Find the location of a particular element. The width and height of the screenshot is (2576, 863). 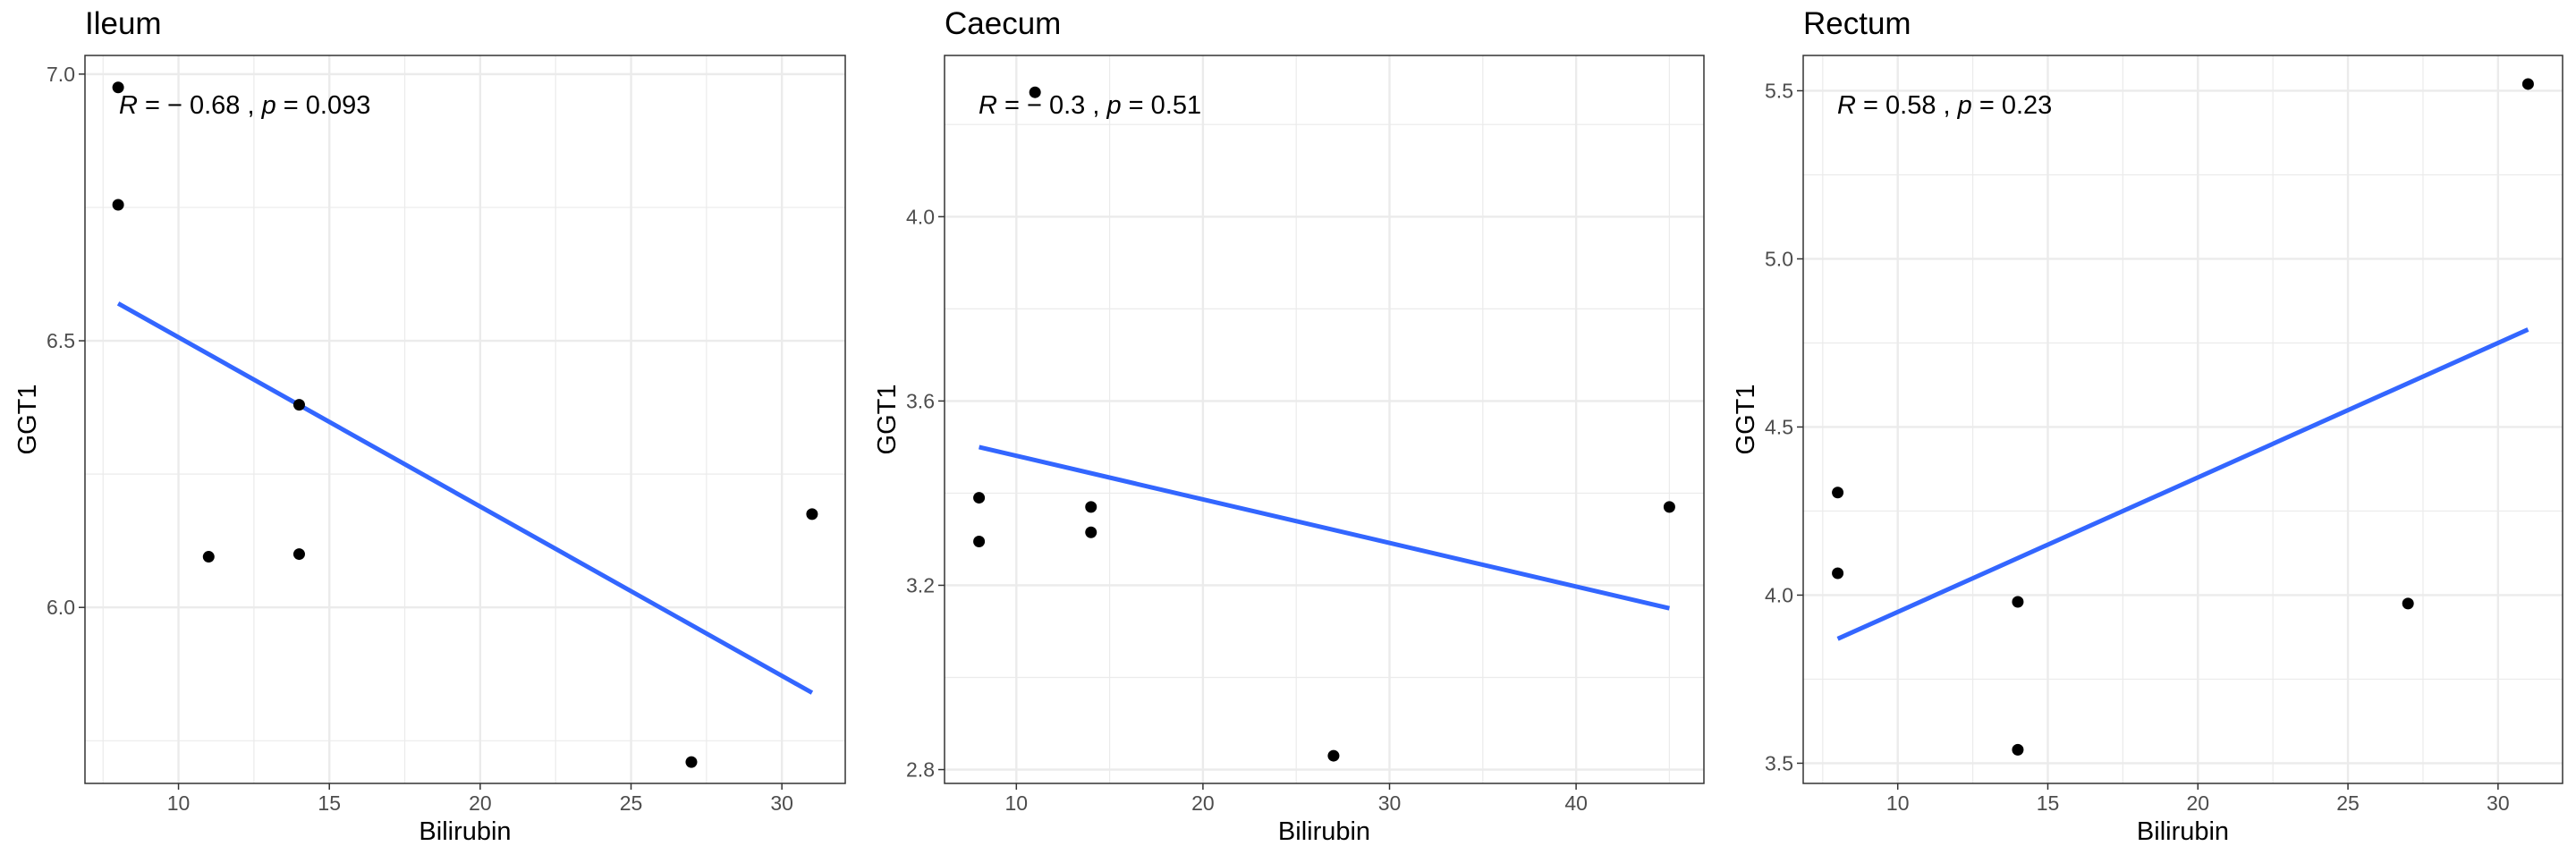

annotation-part: = − 0.68 , is located at coordinates (200, 105).